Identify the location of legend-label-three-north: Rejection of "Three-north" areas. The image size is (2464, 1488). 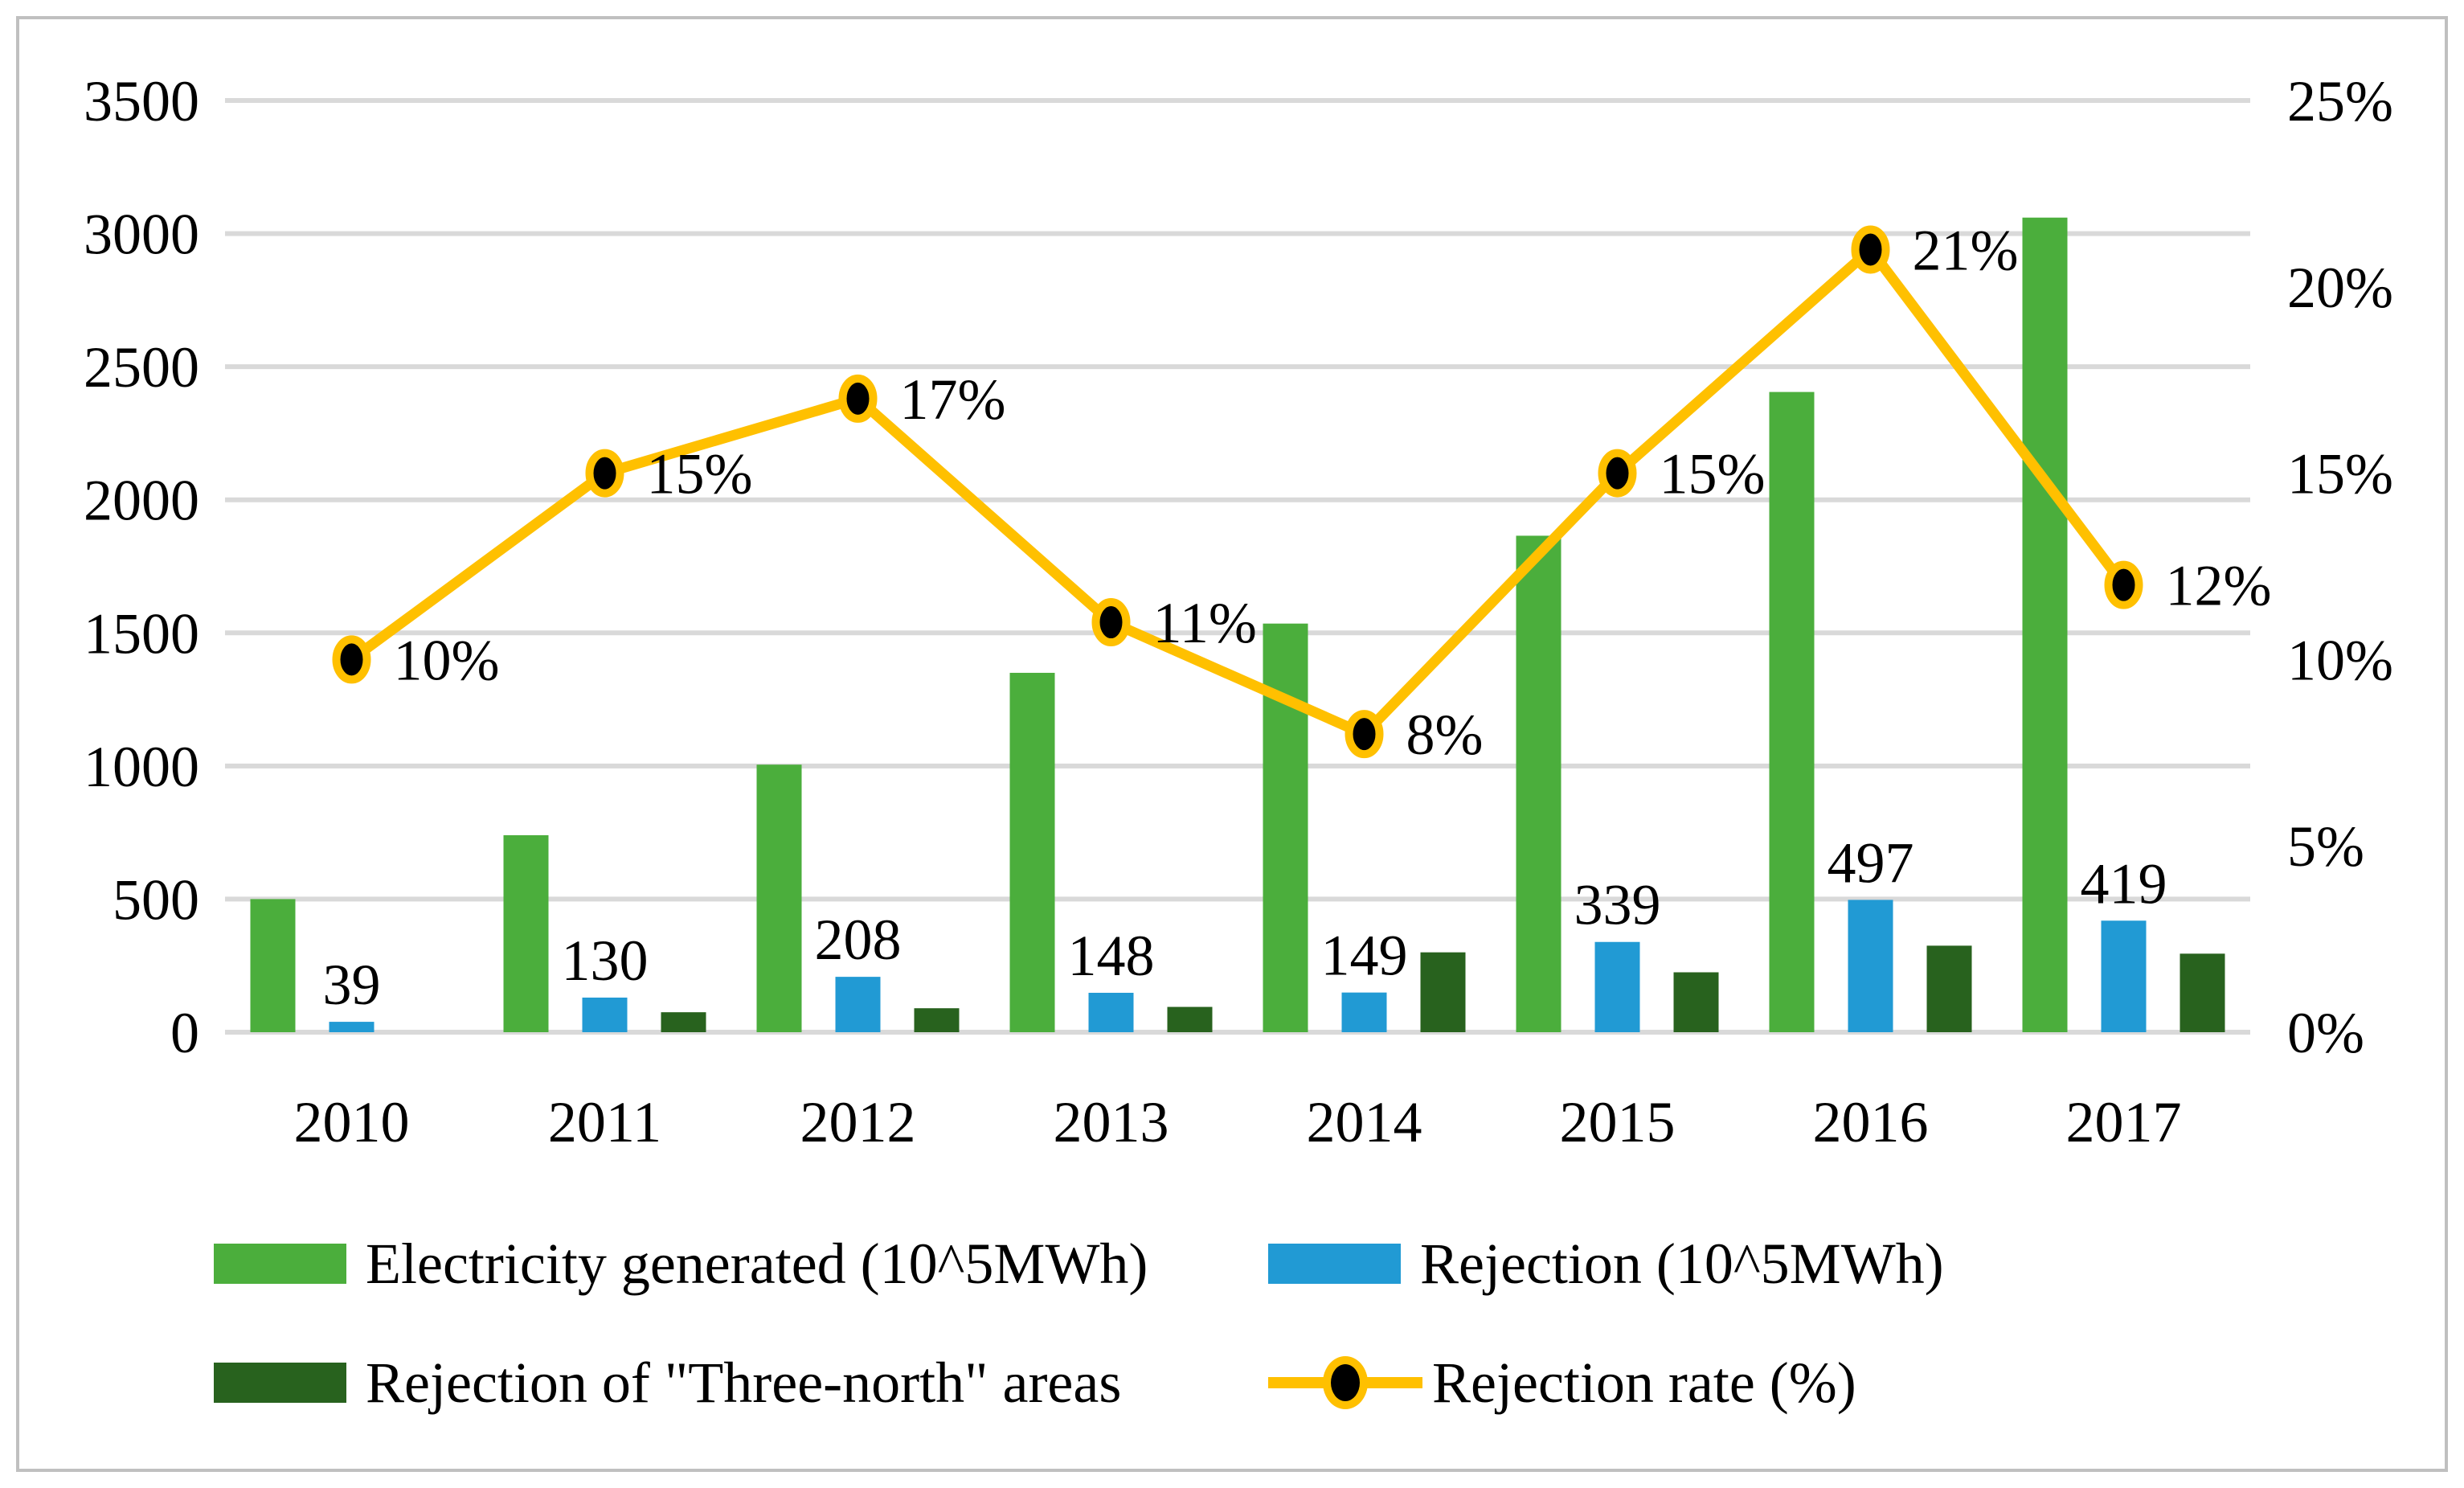
(744, 1383).